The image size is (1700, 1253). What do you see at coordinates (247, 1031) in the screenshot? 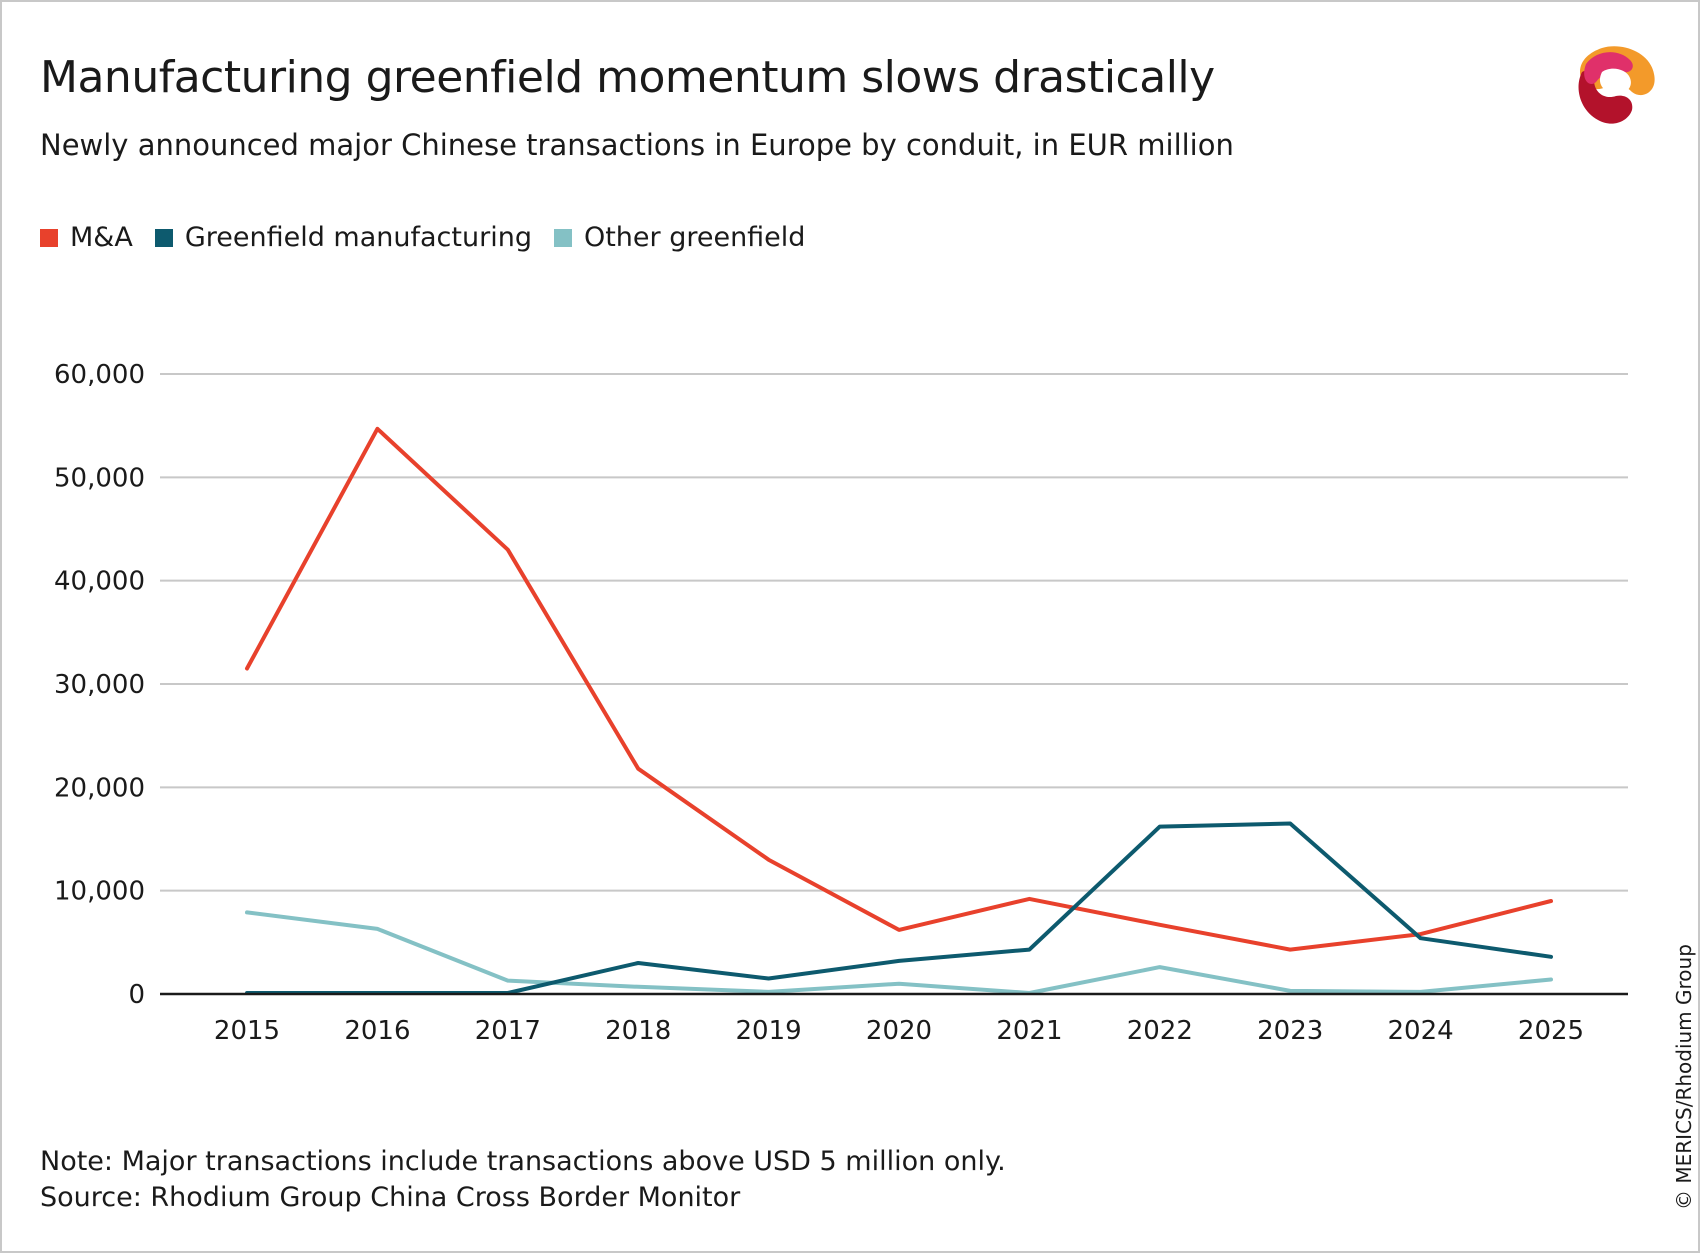
I see `x-tick-label: 2015` at bounding box center [247, 1031].